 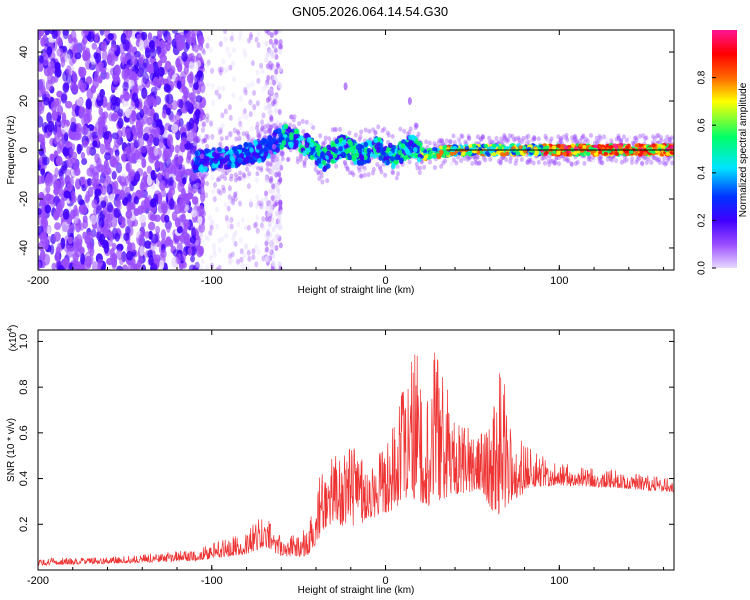 What do you see at coordinates (11, 450) in the screenshot?
I see `snr-y-label: SNR (10 * v/v)` at bounding box center [11, 450].